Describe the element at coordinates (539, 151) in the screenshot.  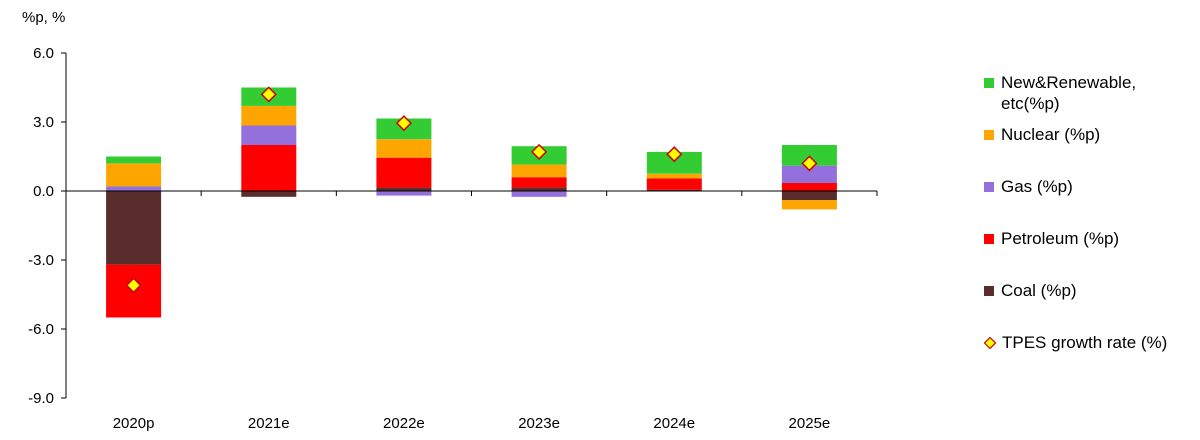
I see `tpes-marker-2023e` at that location.